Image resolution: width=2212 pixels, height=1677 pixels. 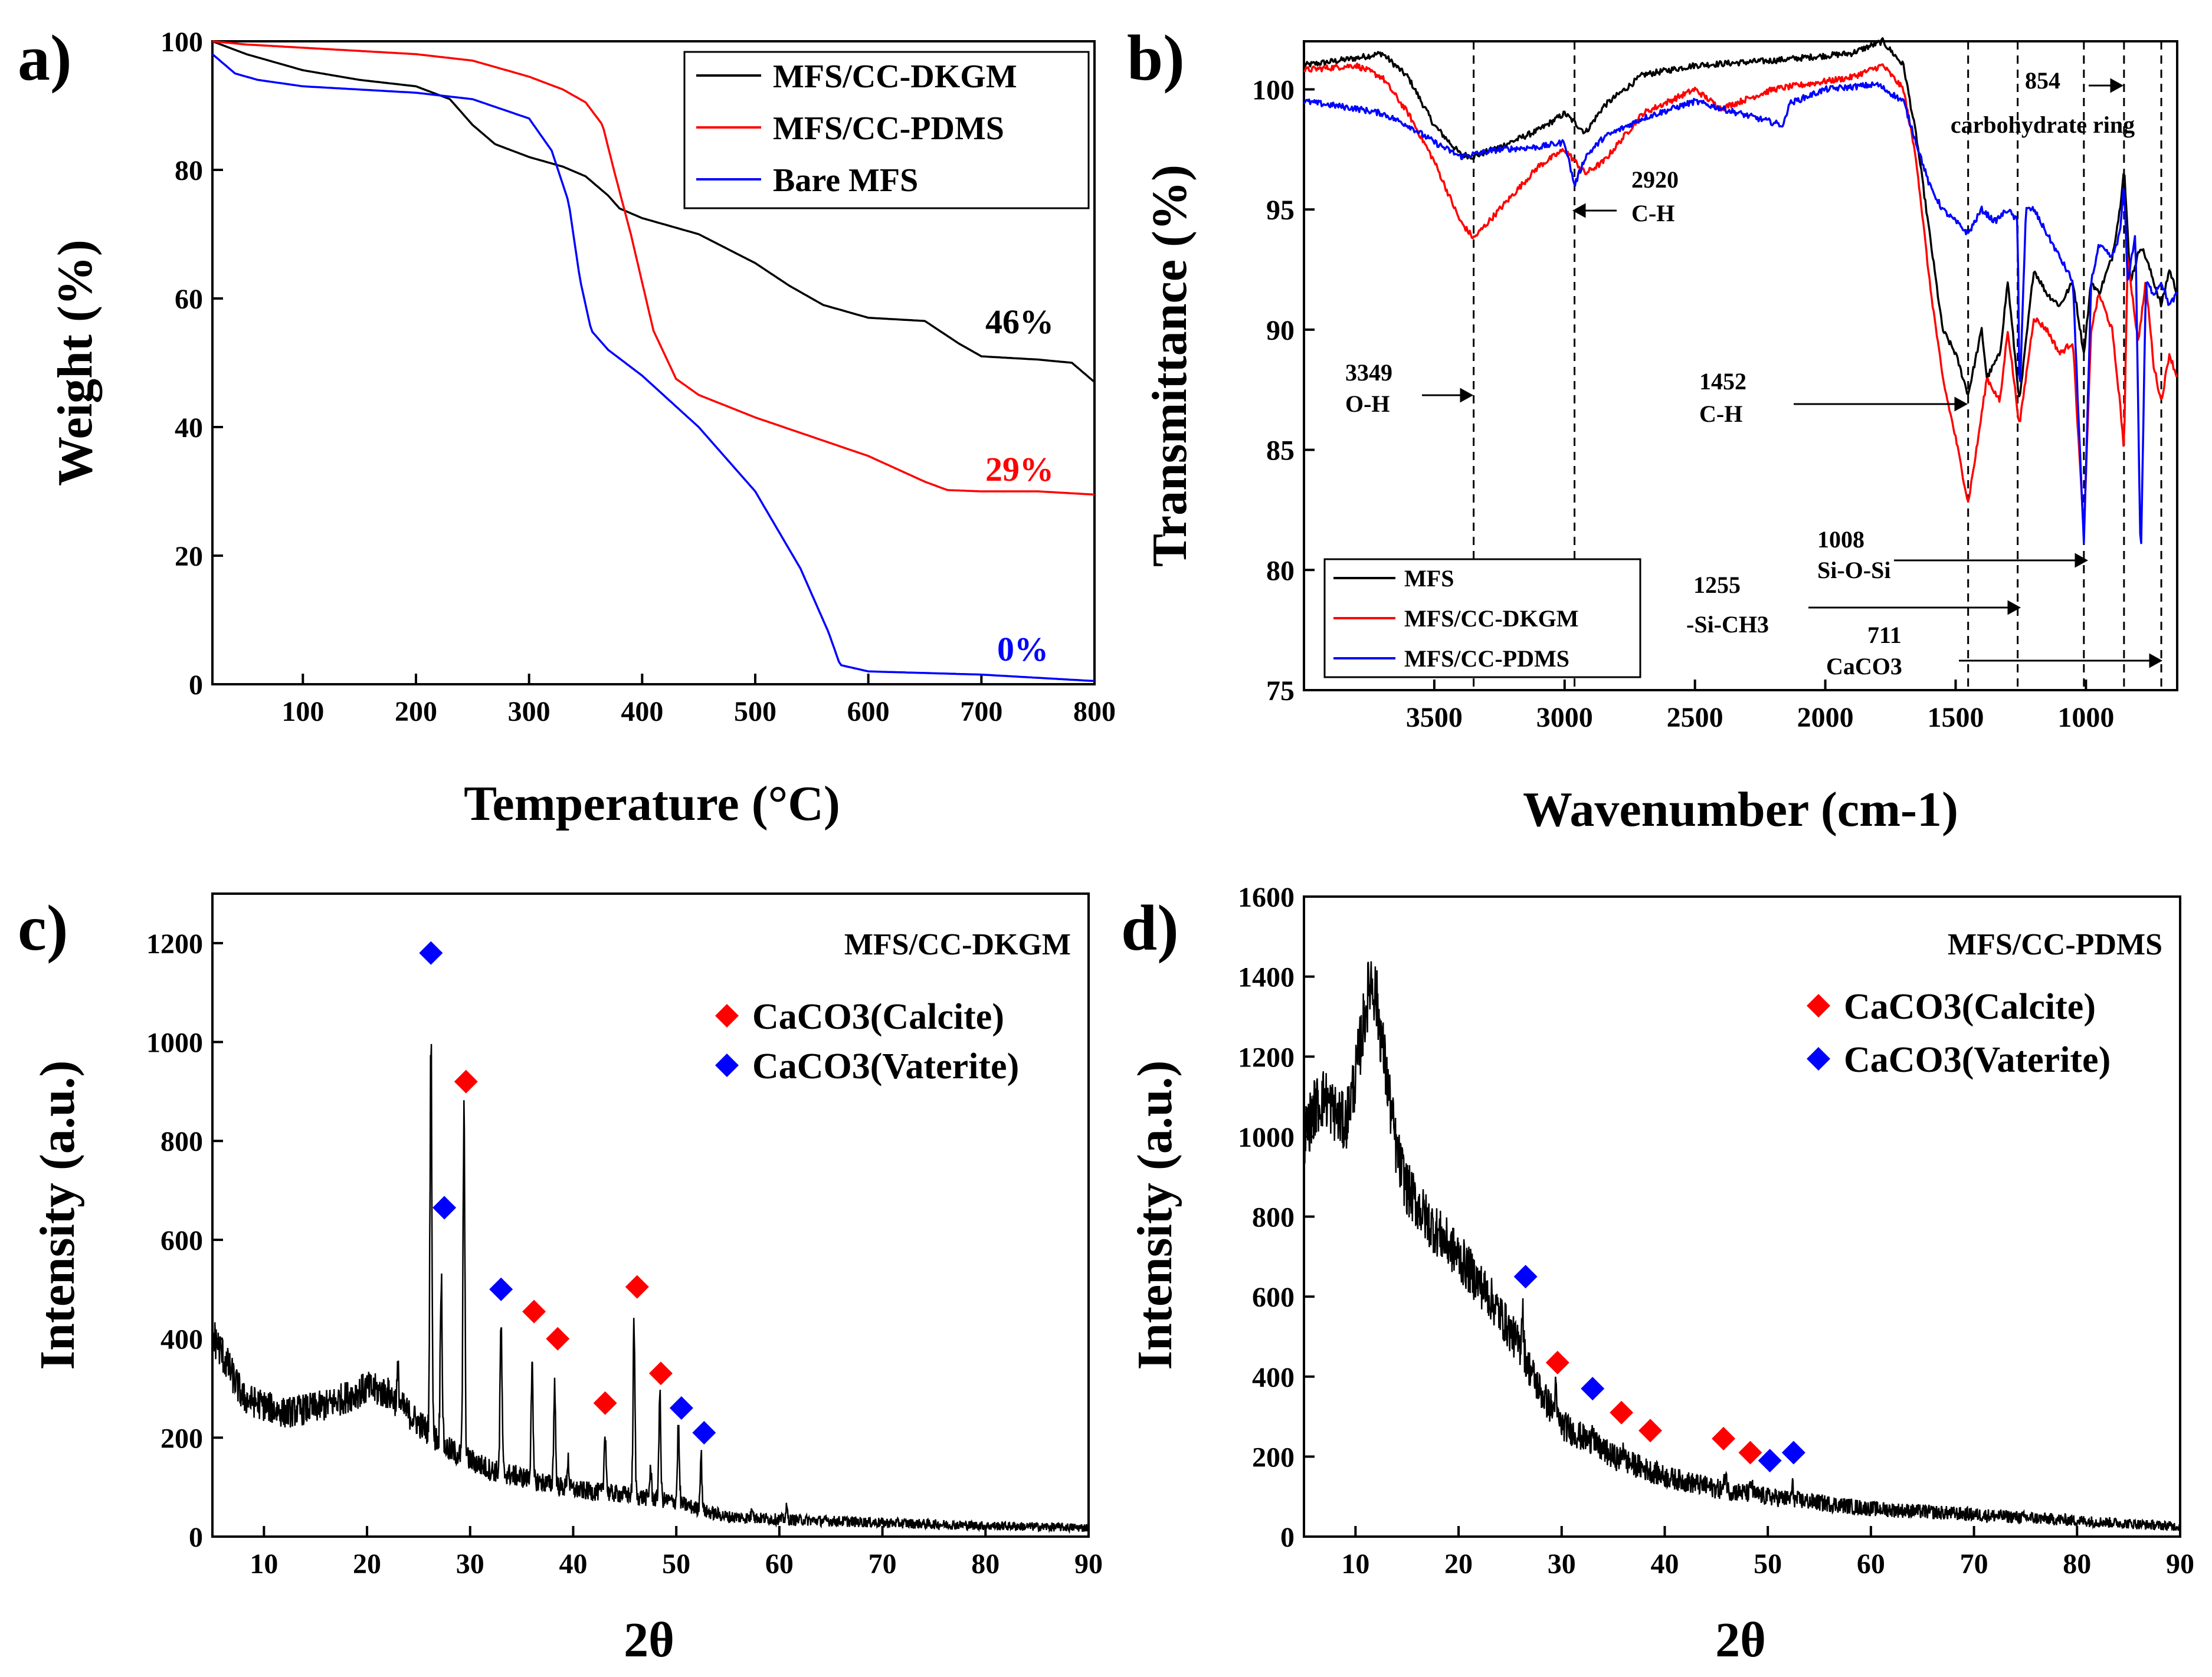 I want to click on anno-1255: 1255, so click(x=1717, y=585).